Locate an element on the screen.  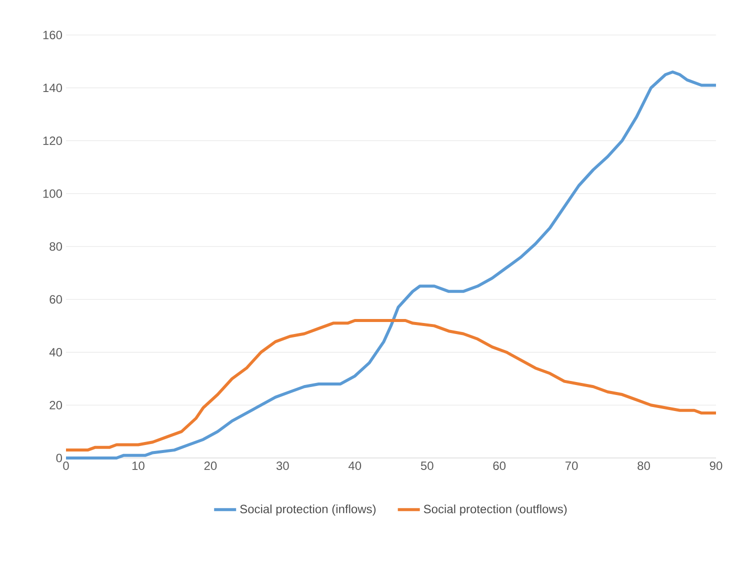
y-tick-label: 140 is located at coordinates (52, 88).